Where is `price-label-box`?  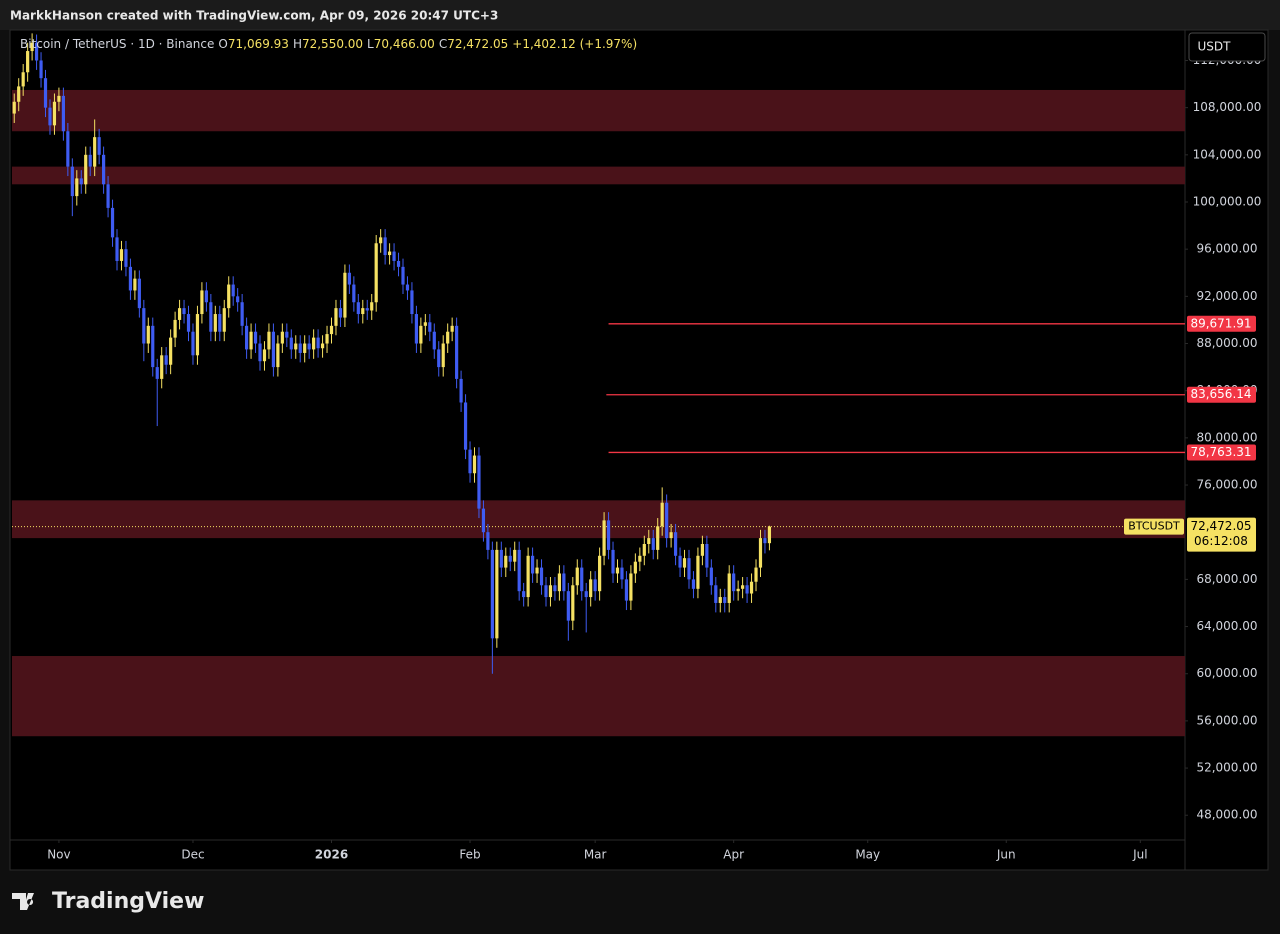 price-label-box is located at coordinates (1221, 534).